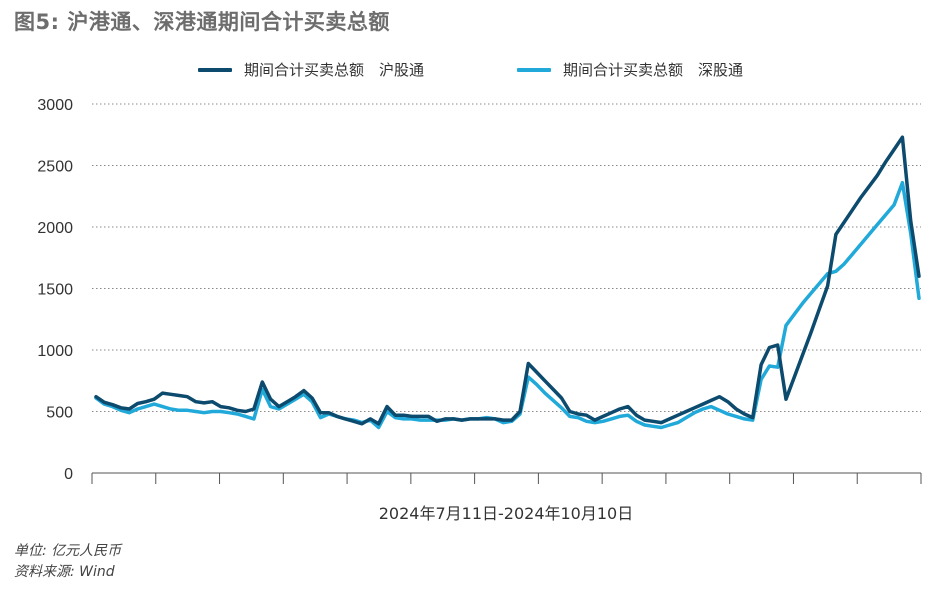 This screenshot has width=940, height=590. Describe the element at coordinates (59, 413) in the screenshot. I see `y-tick-label: 500` at that location.